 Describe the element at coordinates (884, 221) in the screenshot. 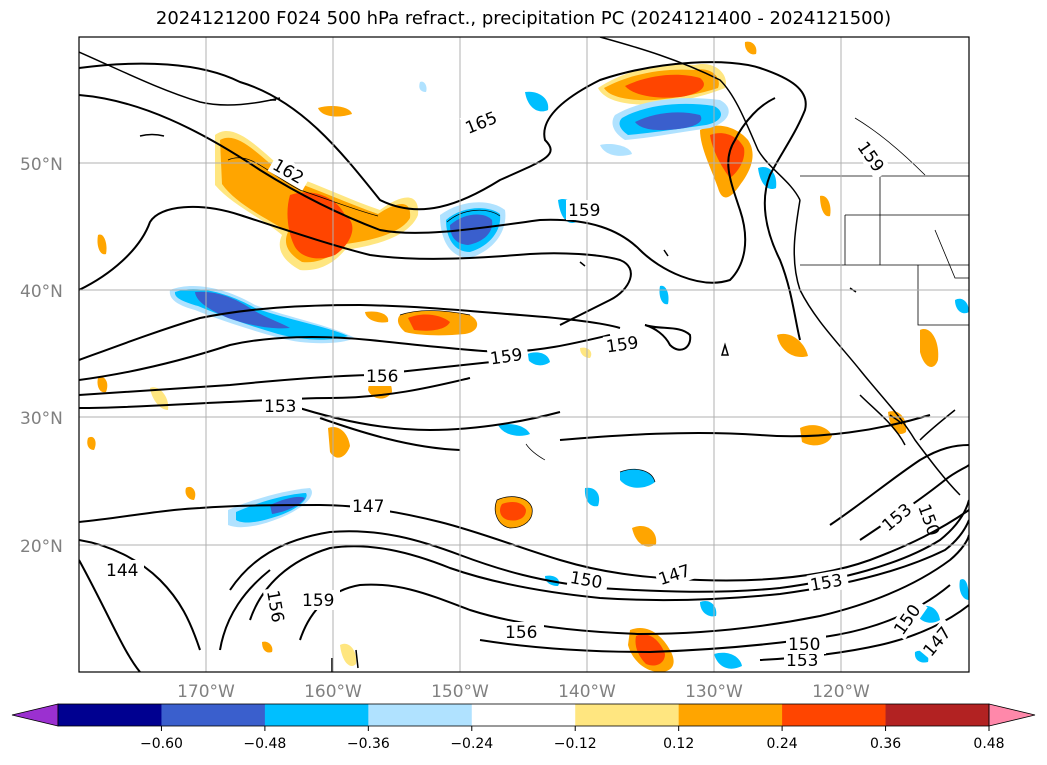

I see `political-borders` at that location.